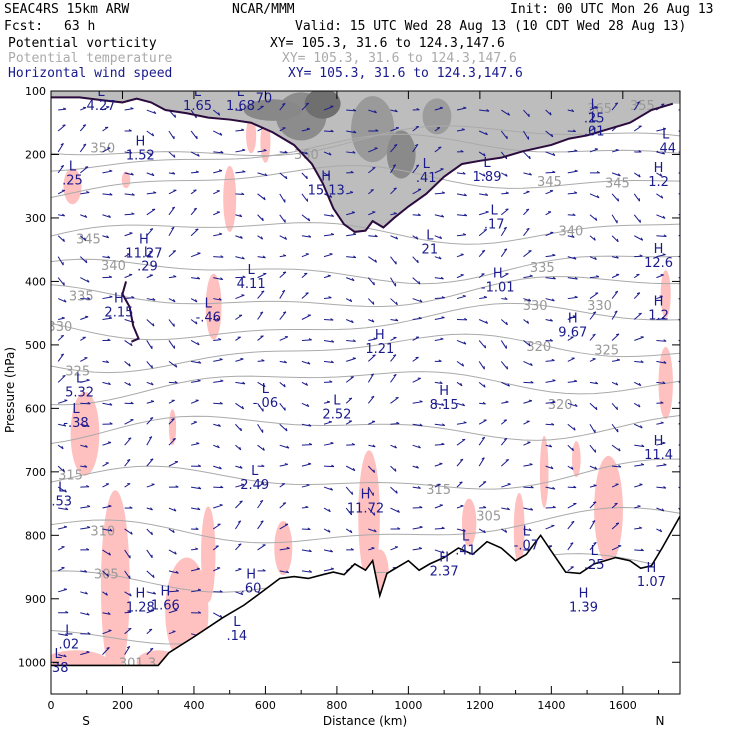 This screenshot has height=740, width=740. Describe the element at coordinates (251, 588) in the screenshot. I see `extremum-value: .60` at that location.